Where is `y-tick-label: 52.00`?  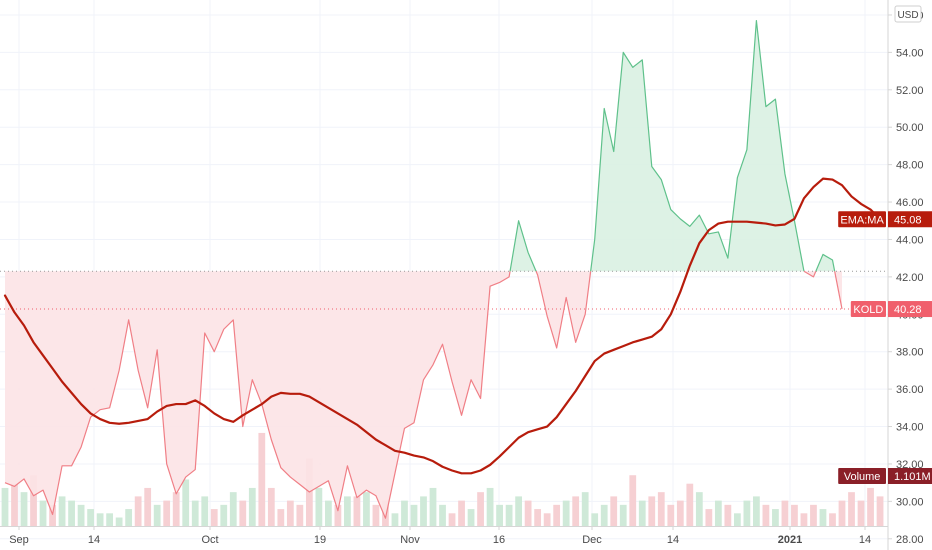 y-tick-label: 52.00 is located at coordinates (910, 91).